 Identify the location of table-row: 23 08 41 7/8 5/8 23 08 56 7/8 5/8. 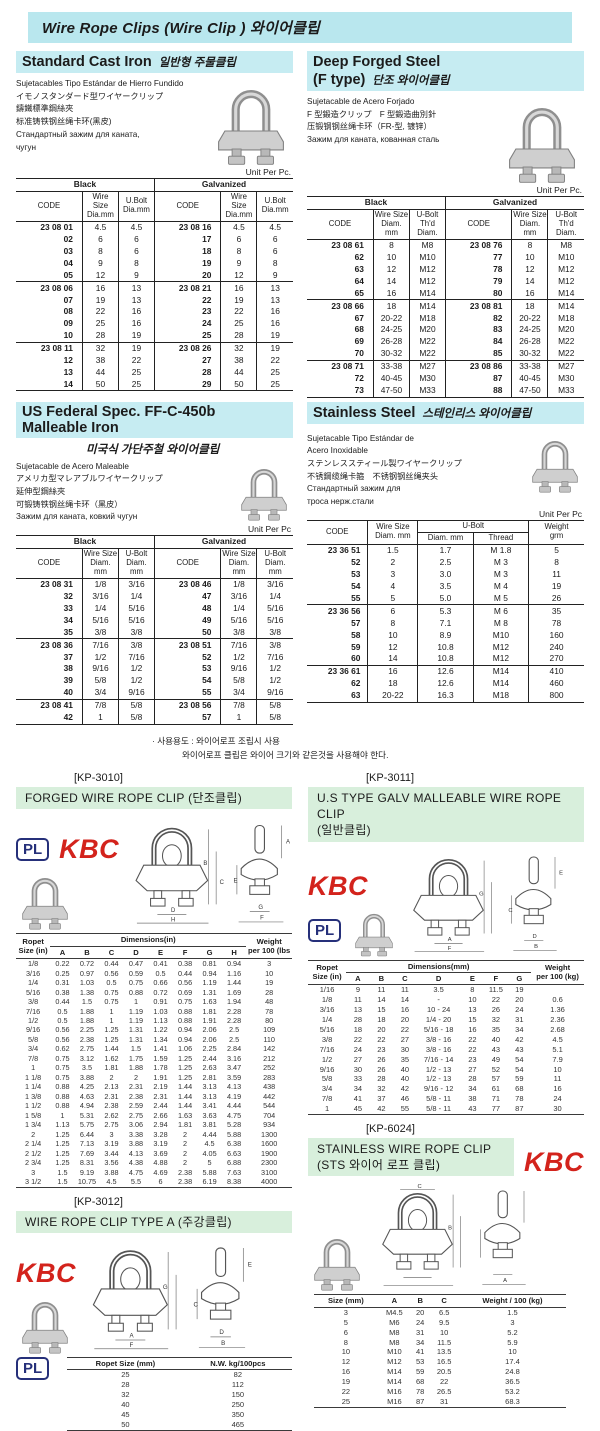
(154, 705).